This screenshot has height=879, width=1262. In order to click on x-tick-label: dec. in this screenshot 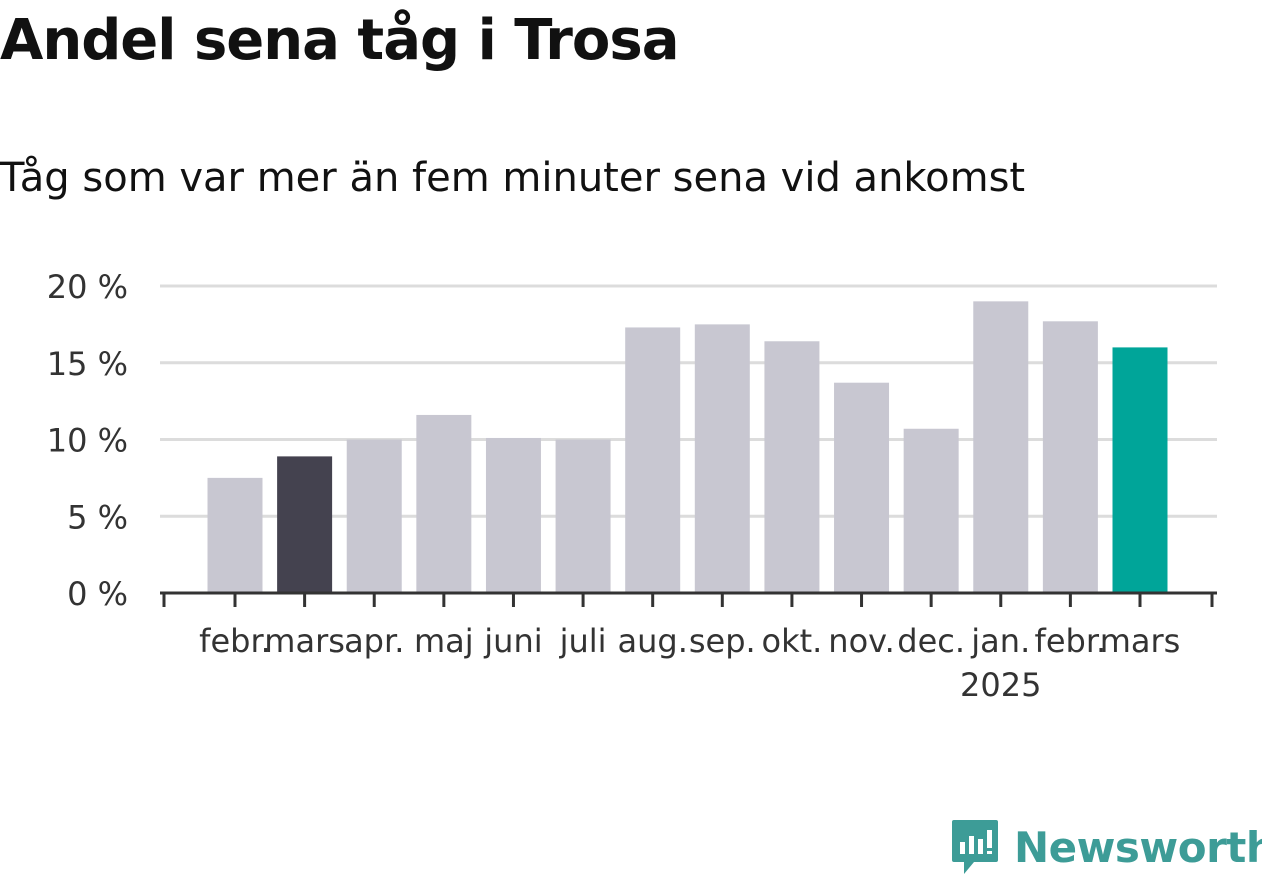, I will do `click(931, 641)`.